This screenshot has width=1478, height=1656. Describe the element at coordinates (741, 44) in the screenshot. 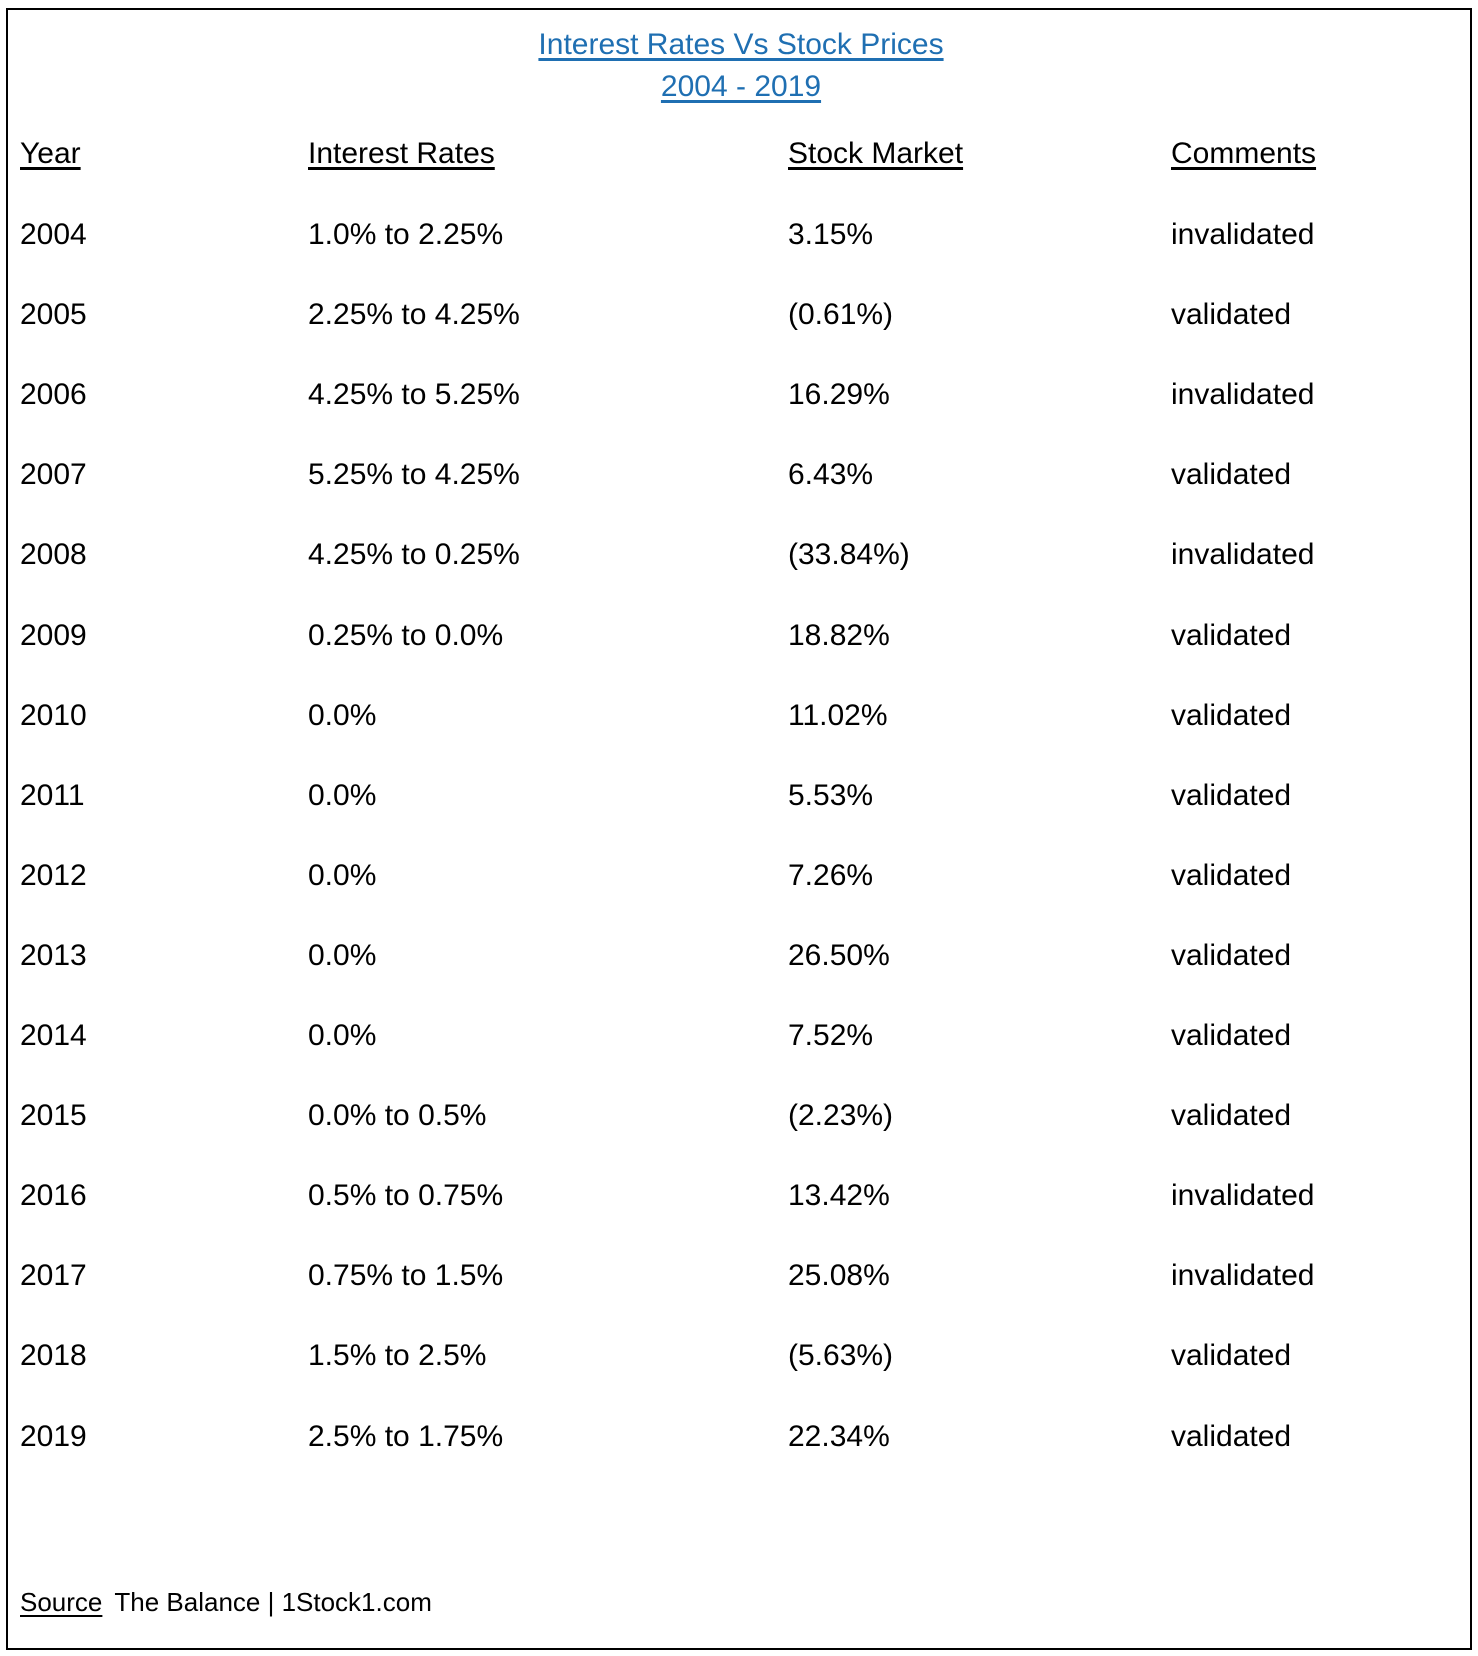

I see `page-title: Interest Rates Vs Stock Prices` at that location.